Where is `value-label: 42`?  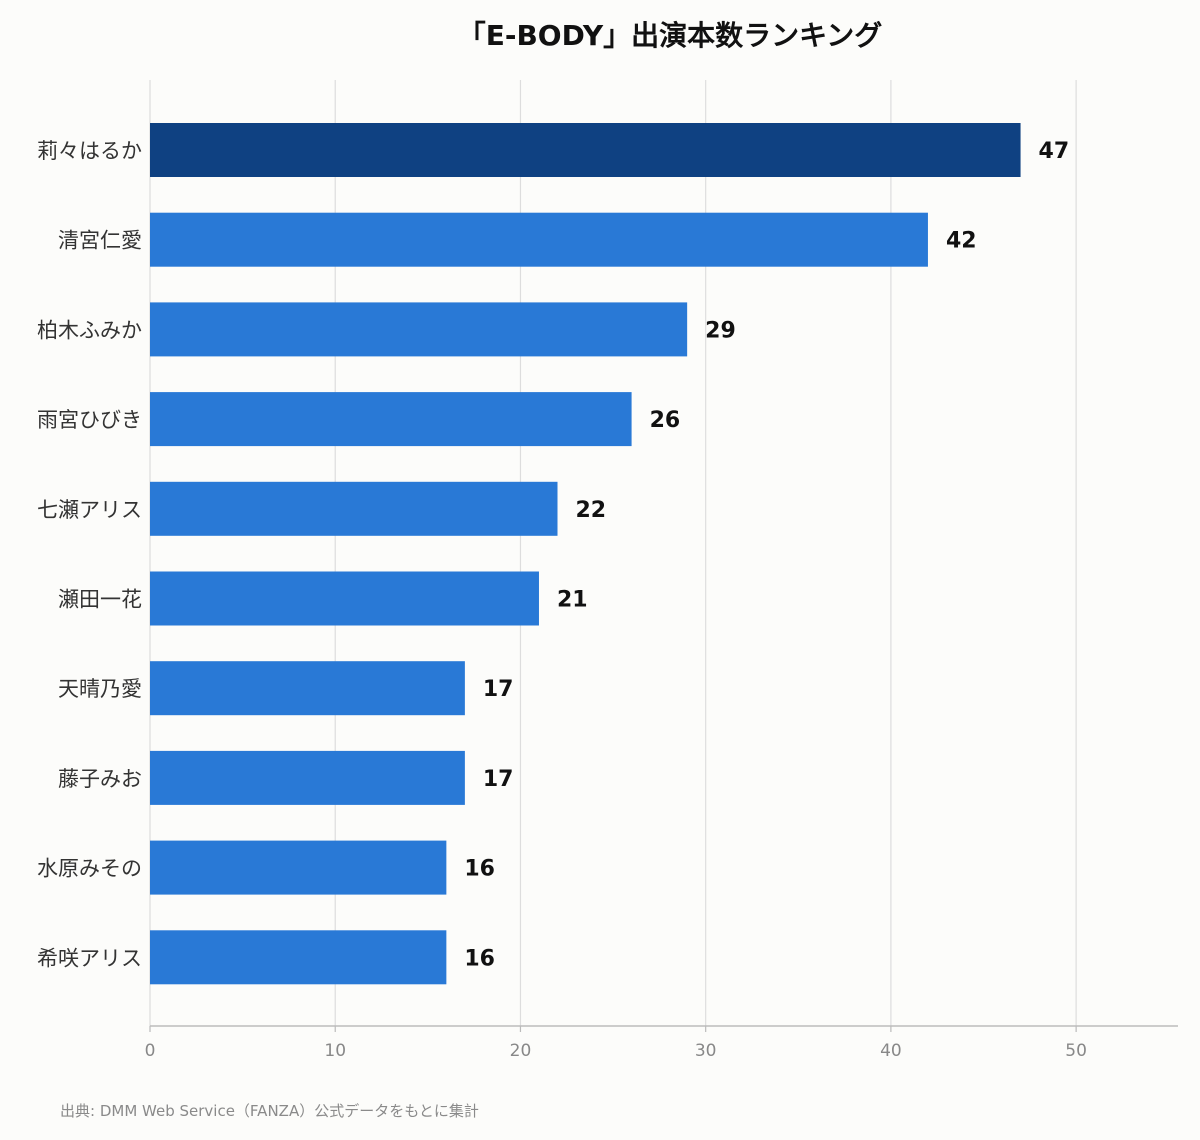 value-label: 42 is located at coordinates (961, 241).